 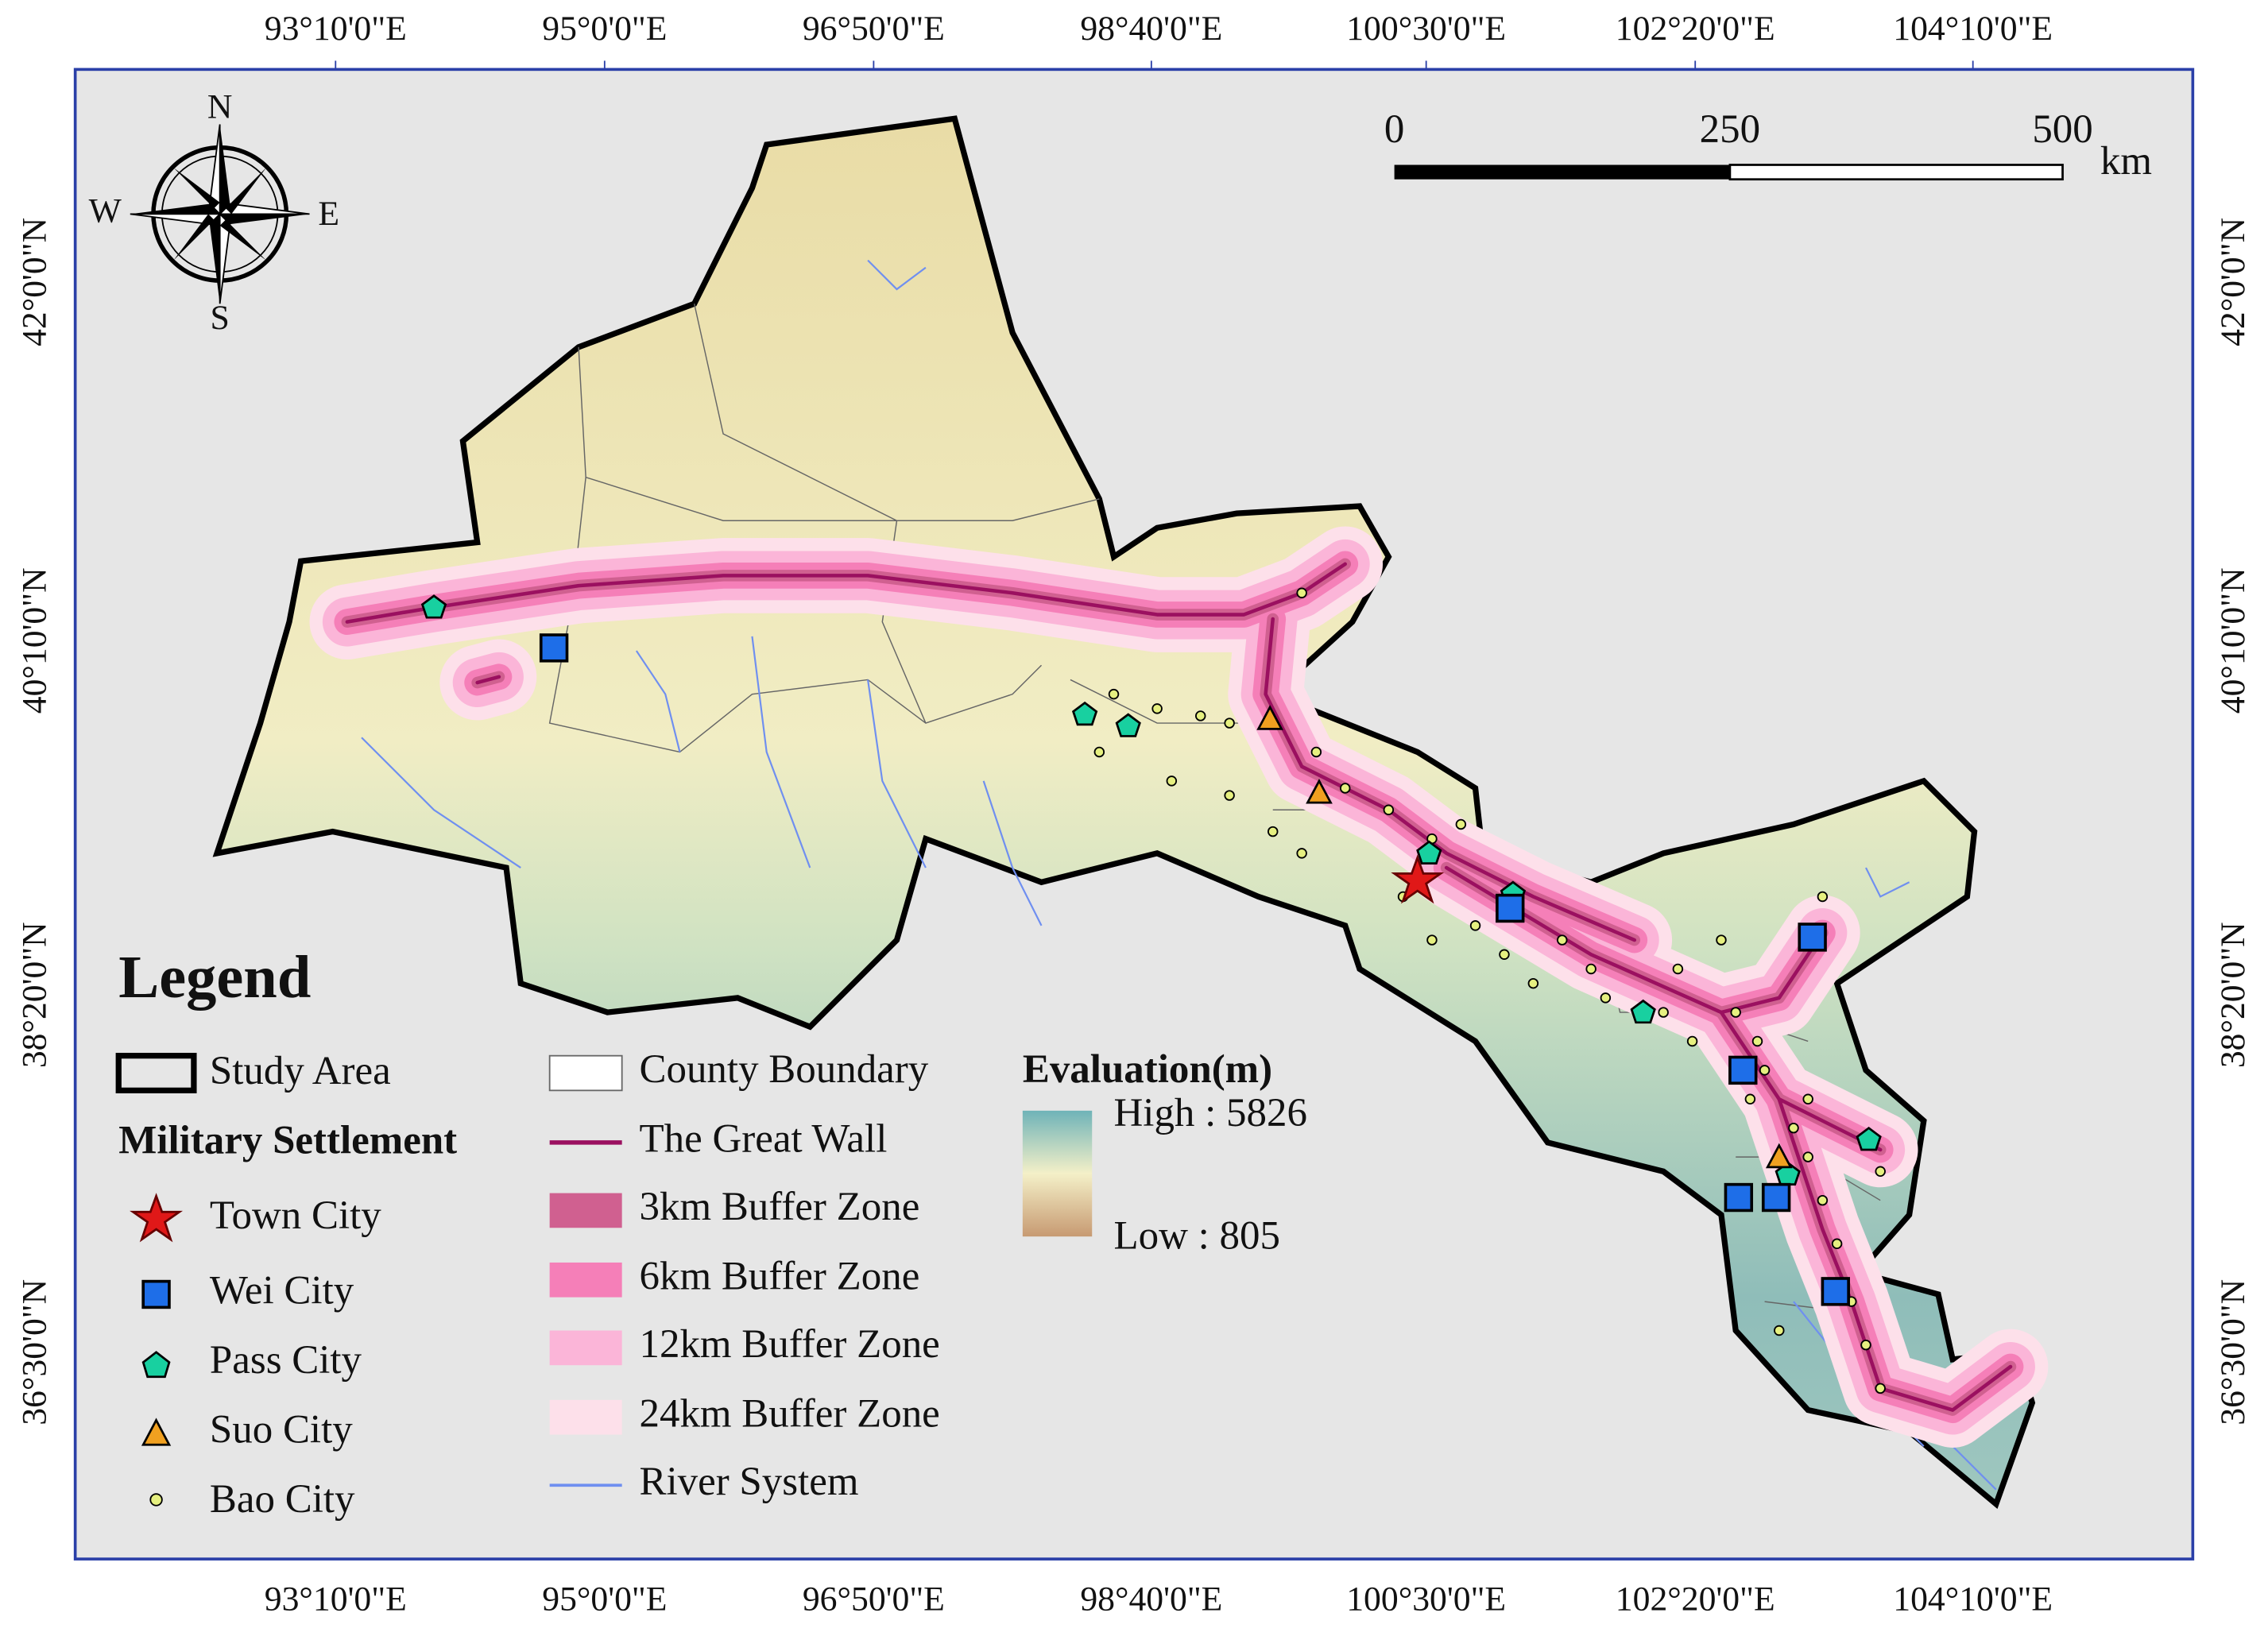 What do you see at coordinates (784, 1069) in the screenshot?
I see `legend-item: County Boundary` at bounding box center [784, 1069].